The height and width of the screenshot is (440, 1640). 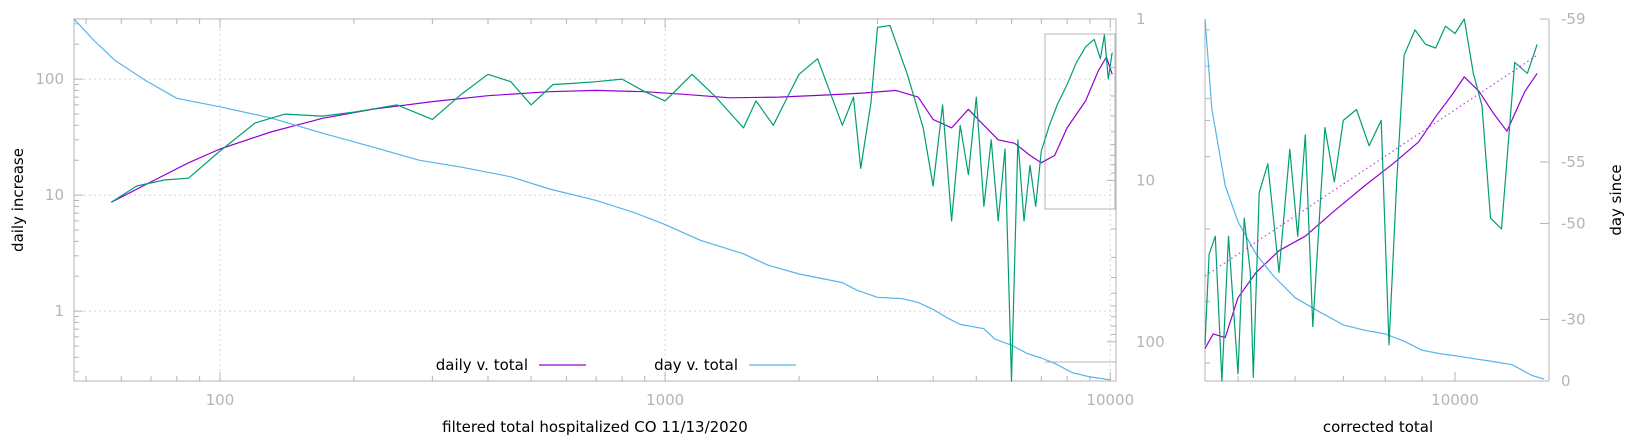 What do you see at coordinates (1141, 19) in the screenshot?
I see `y2-tick-label: 1` at bounding box center [1141, 19].